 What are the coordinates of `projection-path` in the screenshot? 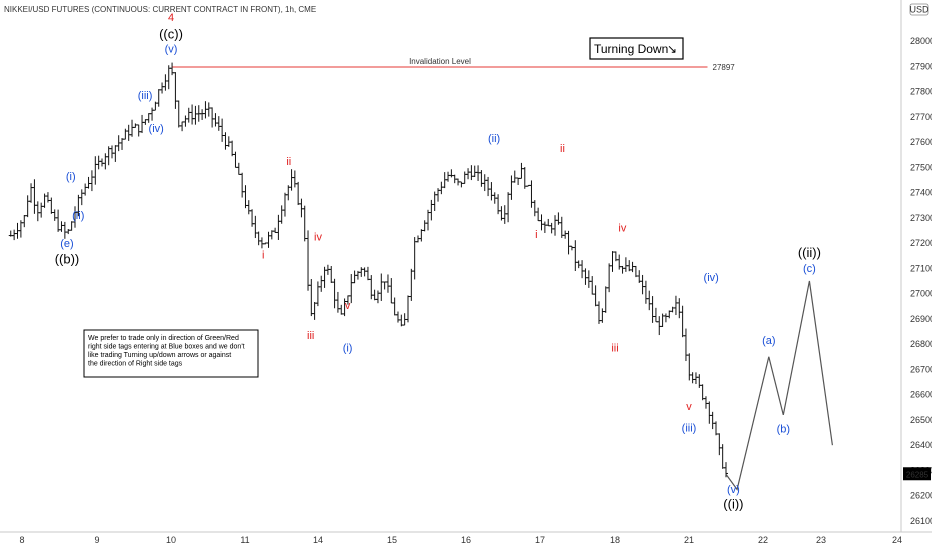 It's located at (779, 385).